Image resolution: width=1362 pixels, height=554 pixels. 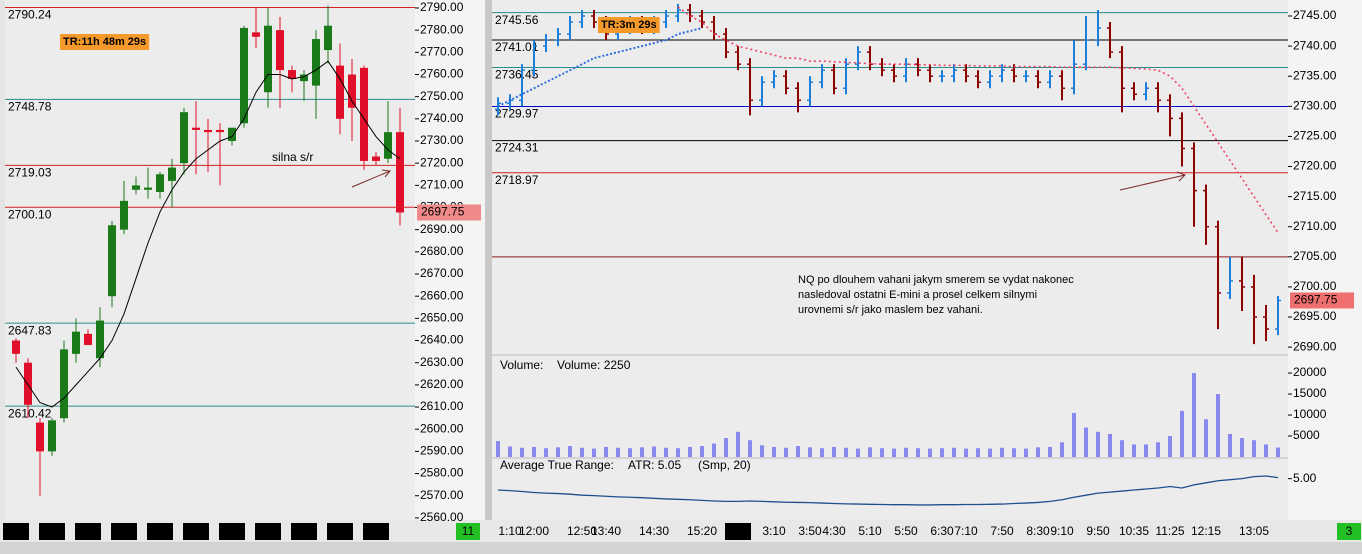 What do you see at coordinates (582, 531) in the screenshot?
I see `x-tick-label: 12:50` at bounding box center [582, 531].